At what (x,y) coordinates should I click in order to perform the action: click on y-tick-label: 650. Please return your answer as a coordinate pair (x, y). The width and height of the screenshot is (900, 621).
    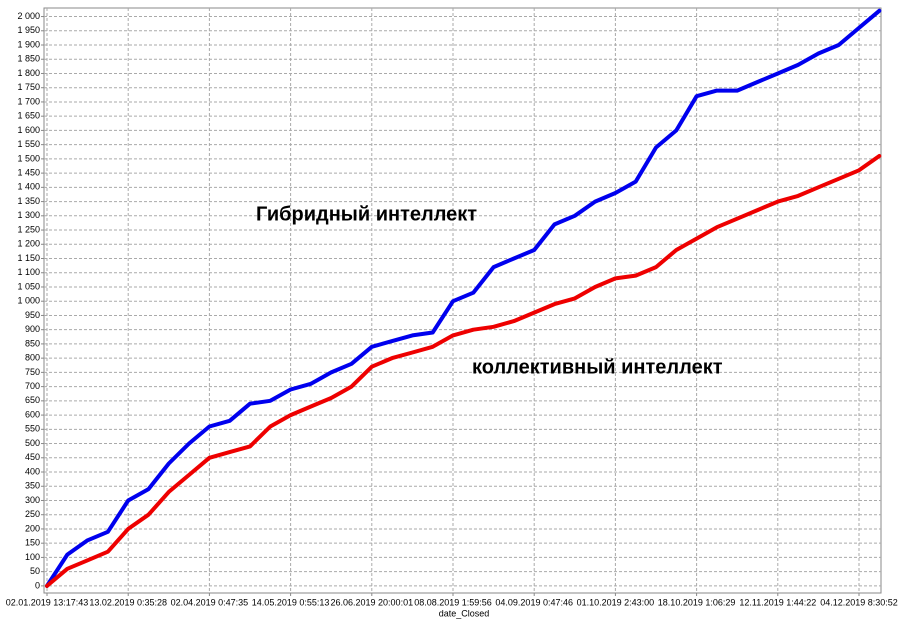
    Looking at the image, I should click on (32, 400).